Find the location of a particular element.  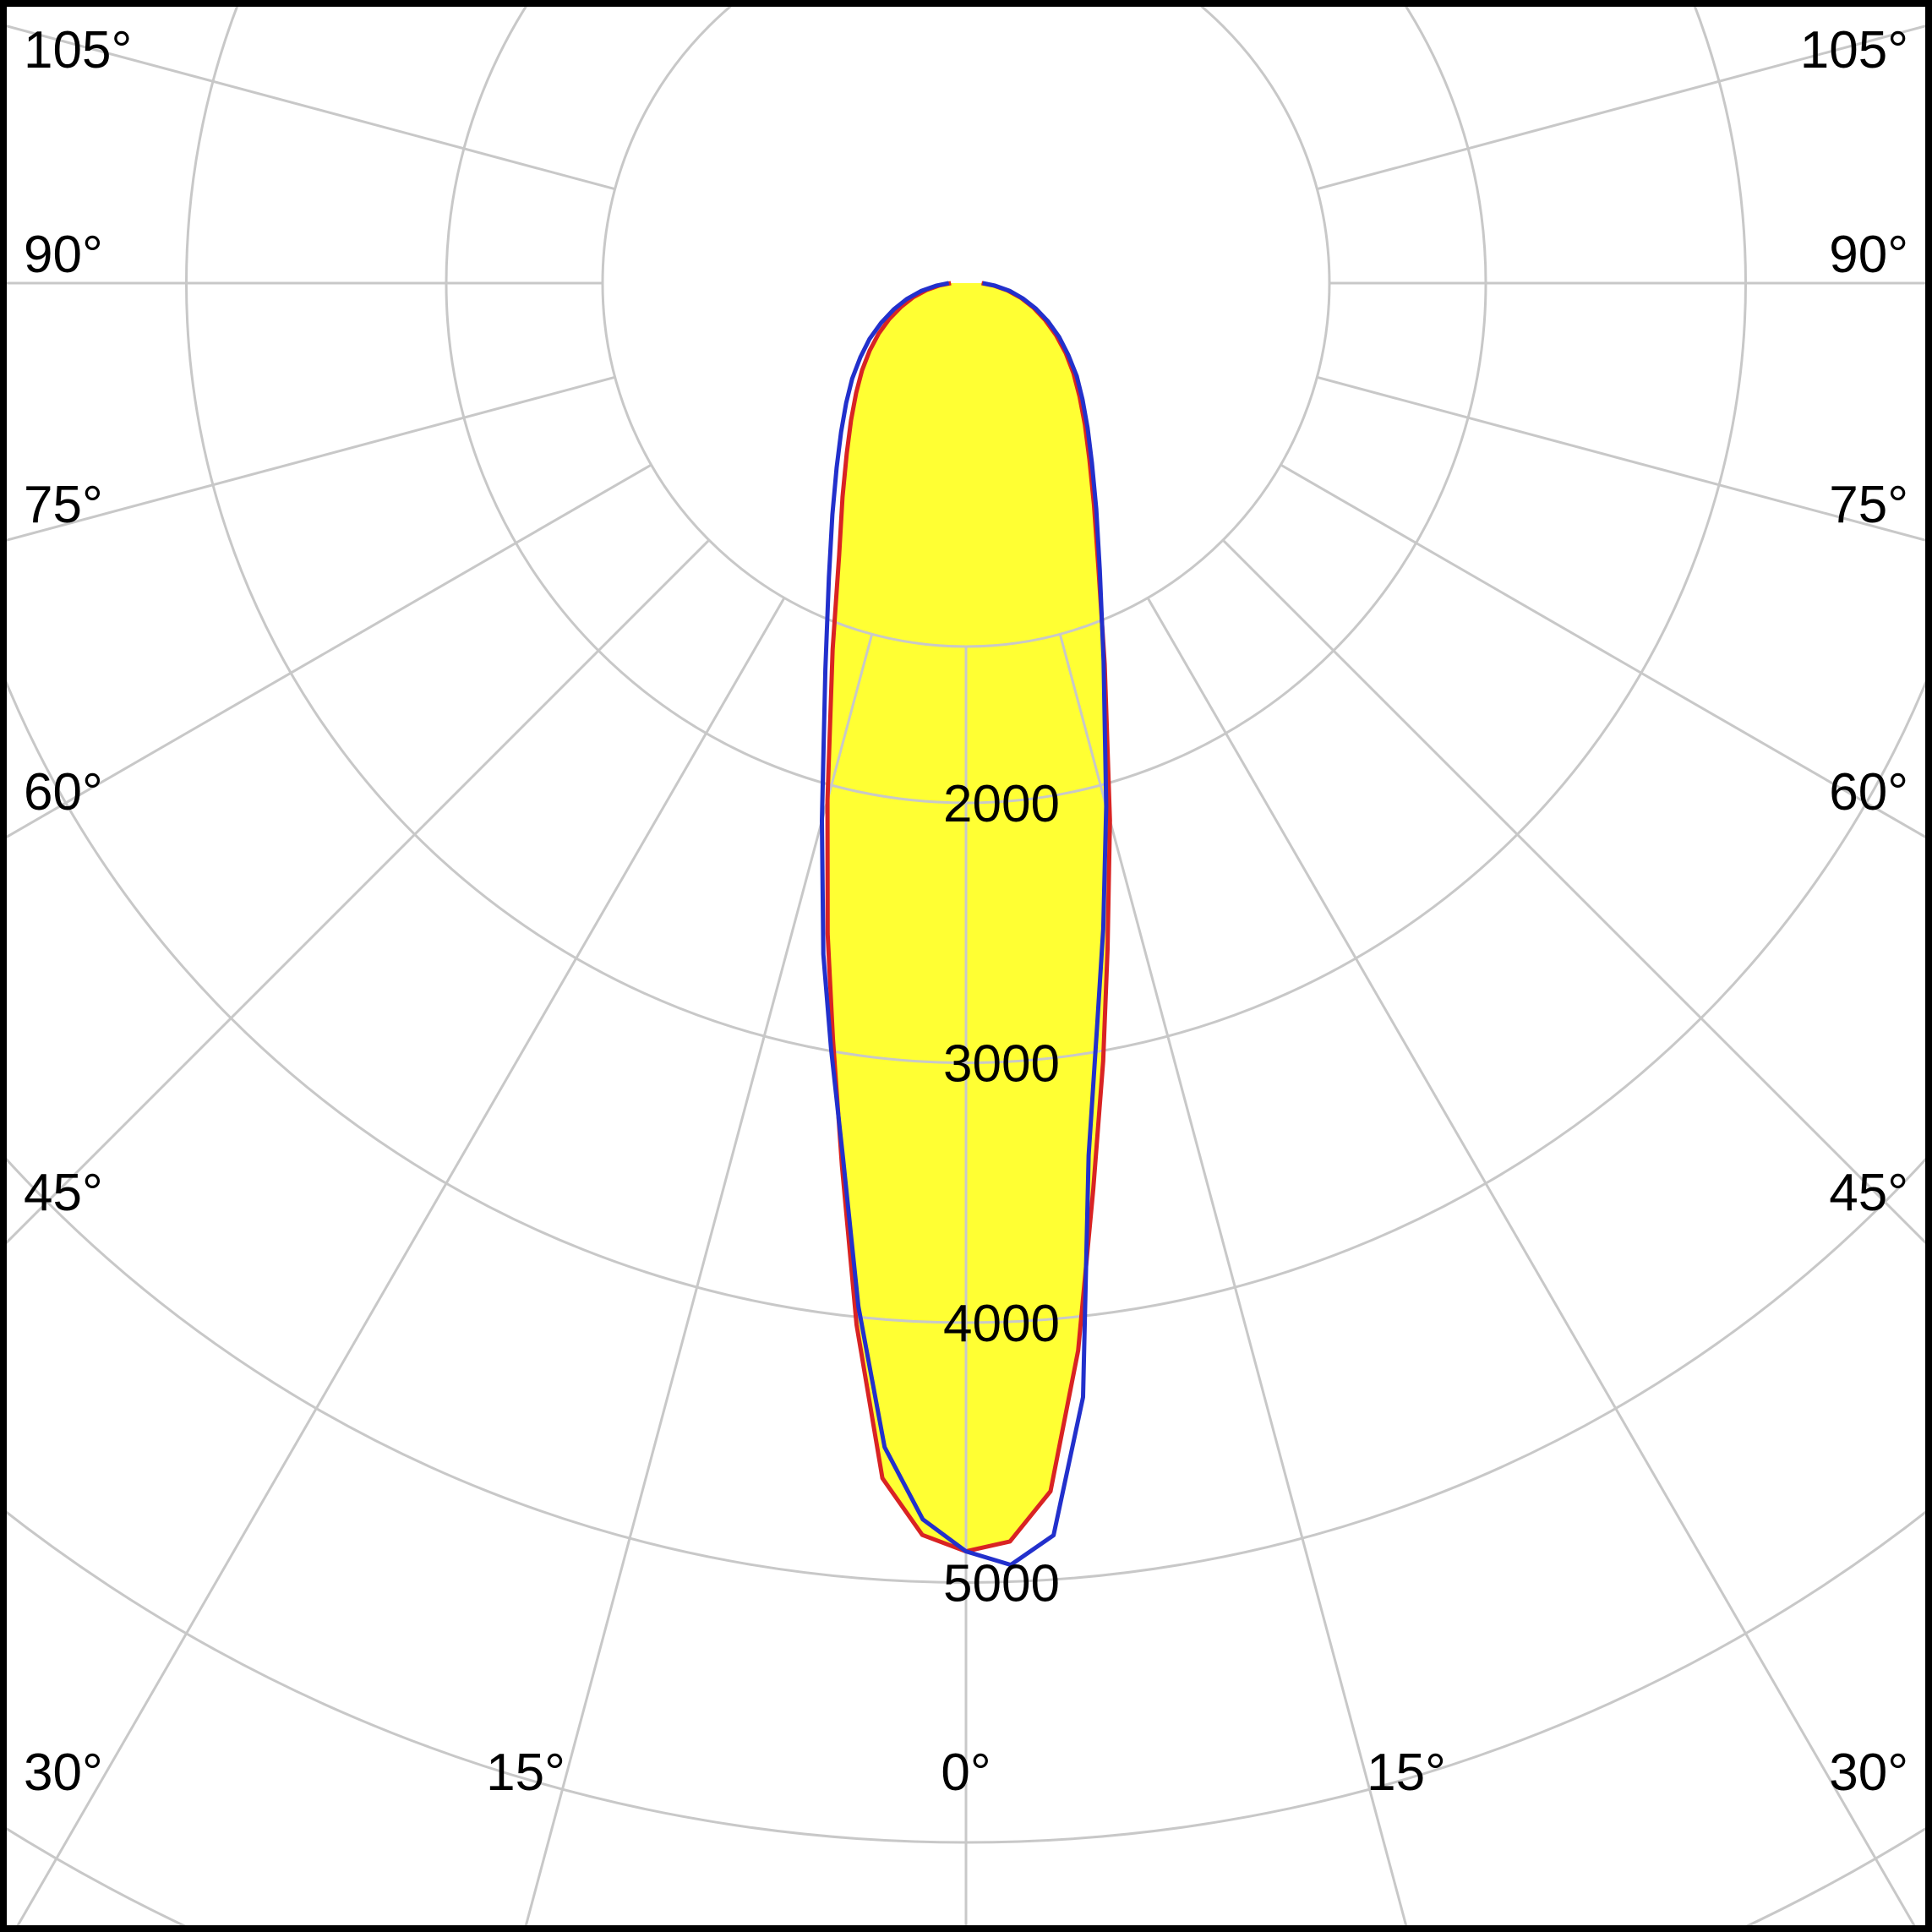

angle-ray-15deg is located at coordinates (1234, 1282).